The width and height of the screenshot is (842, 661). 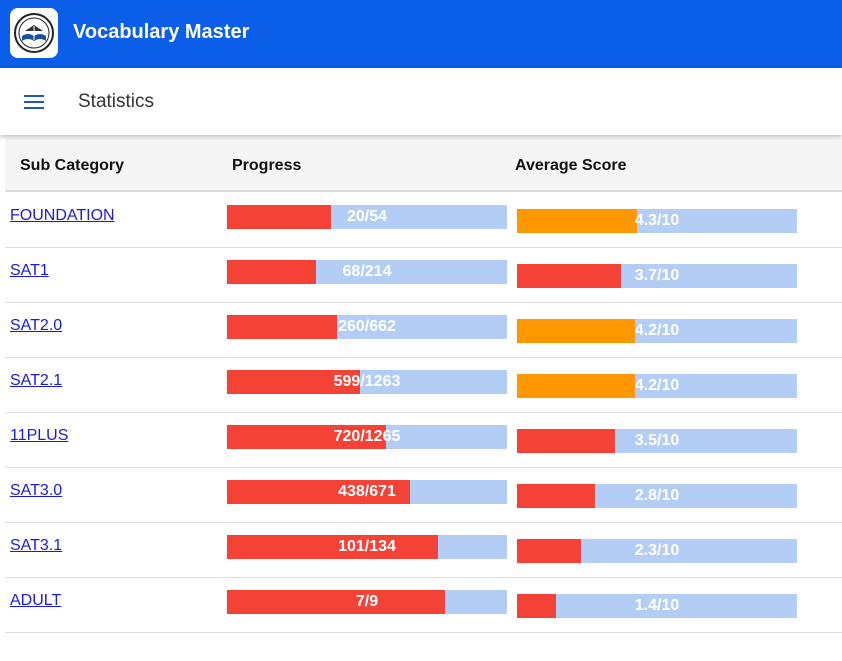 I want to click on page-title: Statistics, so click(x=116, y=101).